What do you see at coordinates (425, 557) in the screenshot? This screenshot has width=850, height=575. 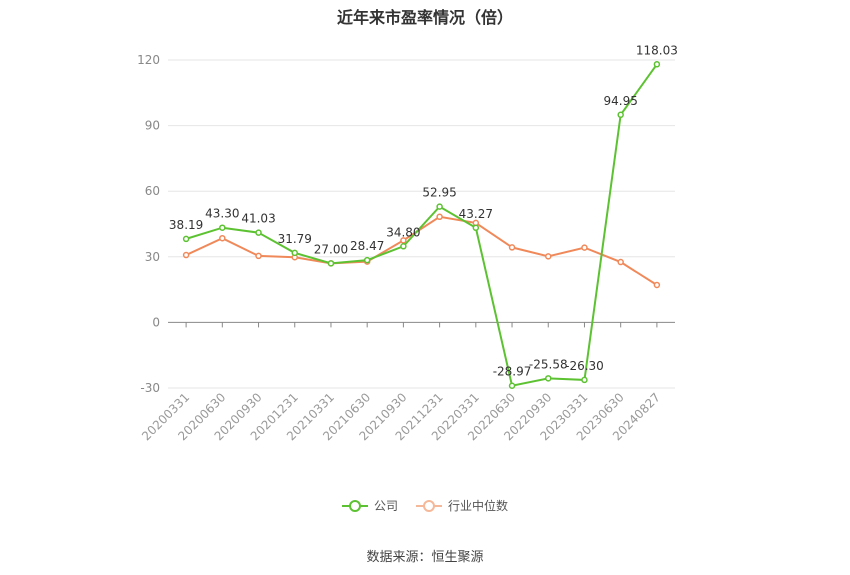 I see `data-source-note: 数据来源：恒生聚源` at bounding box center [425, 557].